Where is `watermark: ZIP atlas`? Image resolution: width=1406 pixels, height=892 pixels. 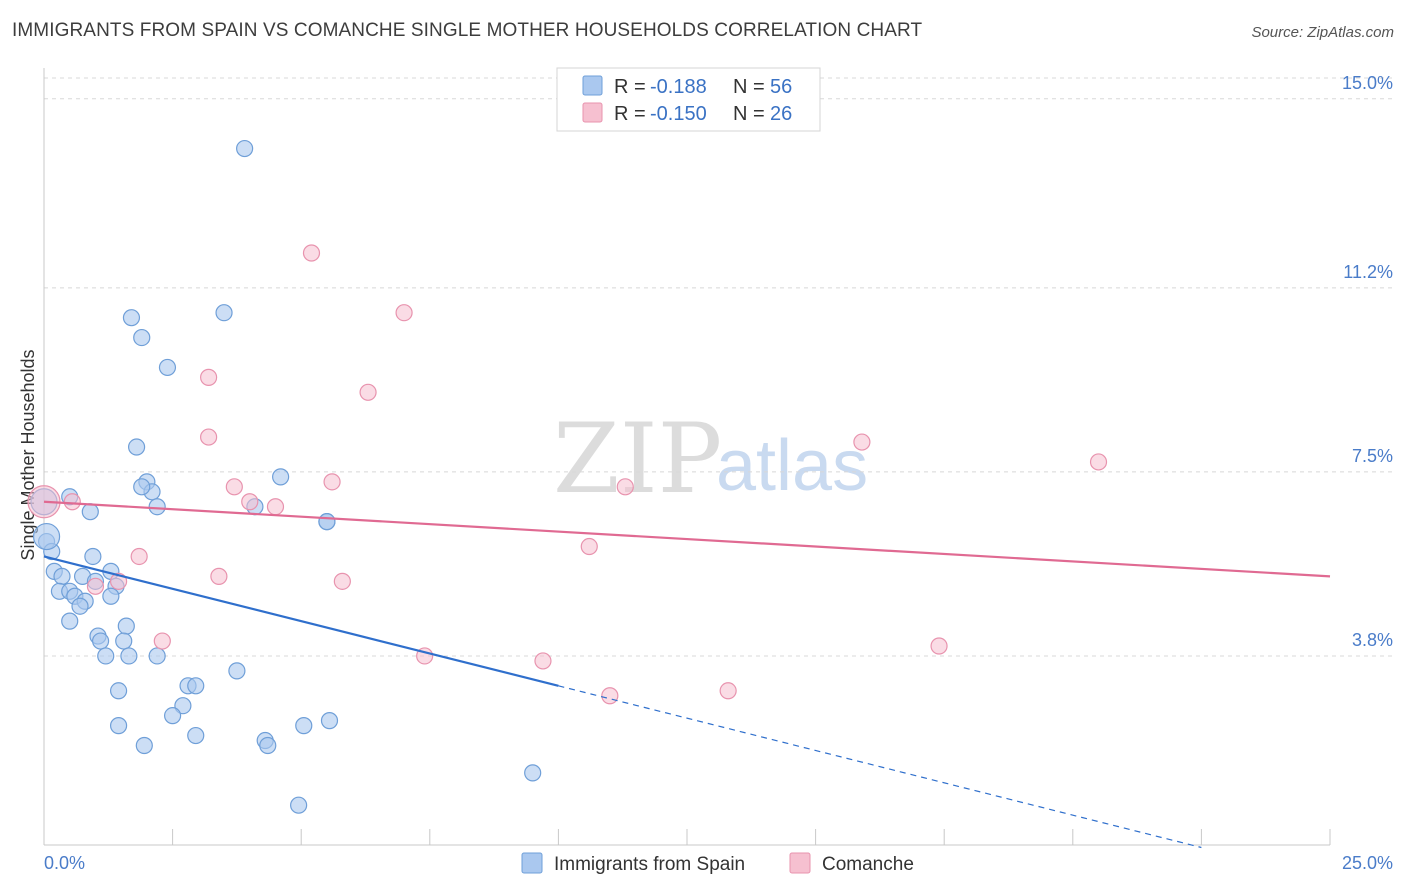
watermark: ZIP atlas is located at coordinates (710, 459).